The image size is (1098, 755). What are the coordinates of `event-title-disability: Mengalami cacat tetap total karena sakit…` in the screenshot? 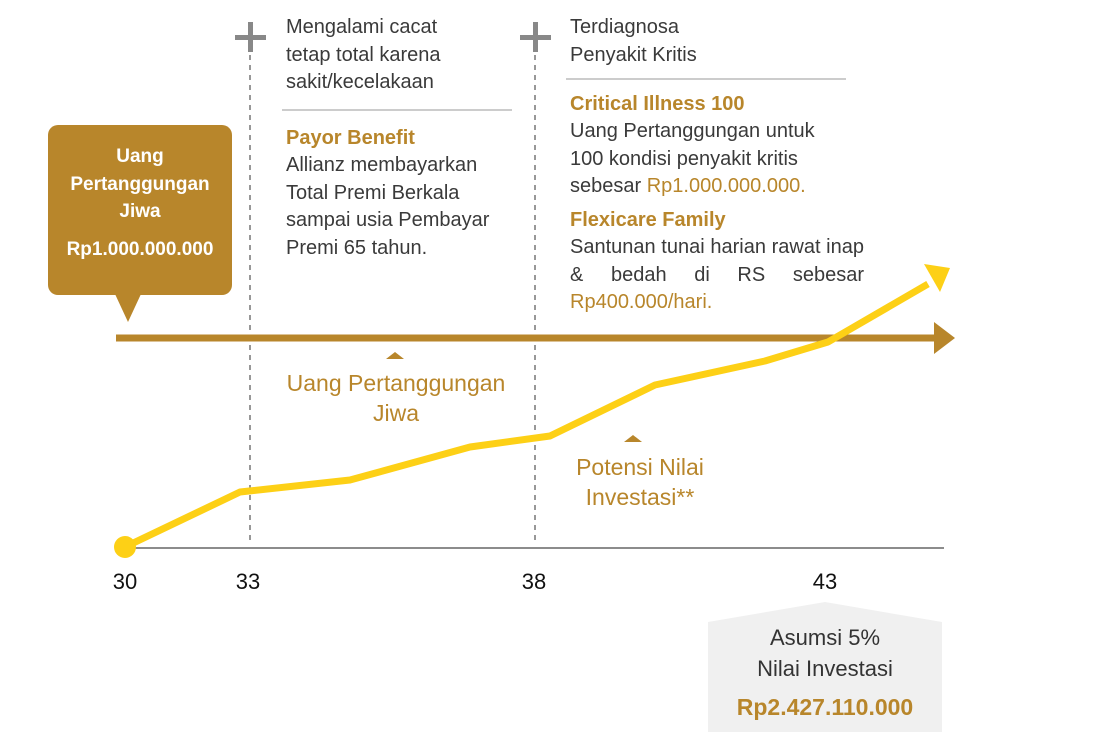 It's located at (363, 54).